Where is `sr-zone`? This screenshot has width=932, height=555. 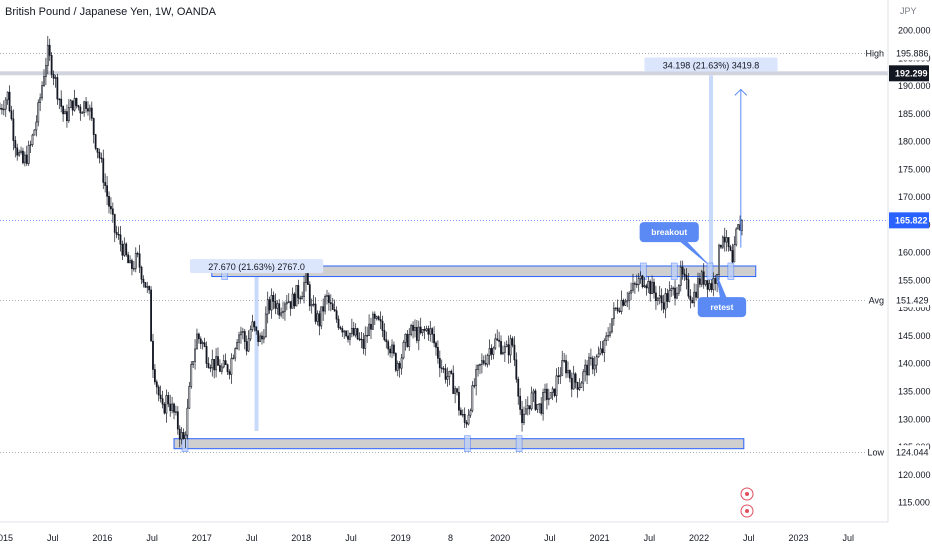 sr-zone is located at coordinates (459, 444).